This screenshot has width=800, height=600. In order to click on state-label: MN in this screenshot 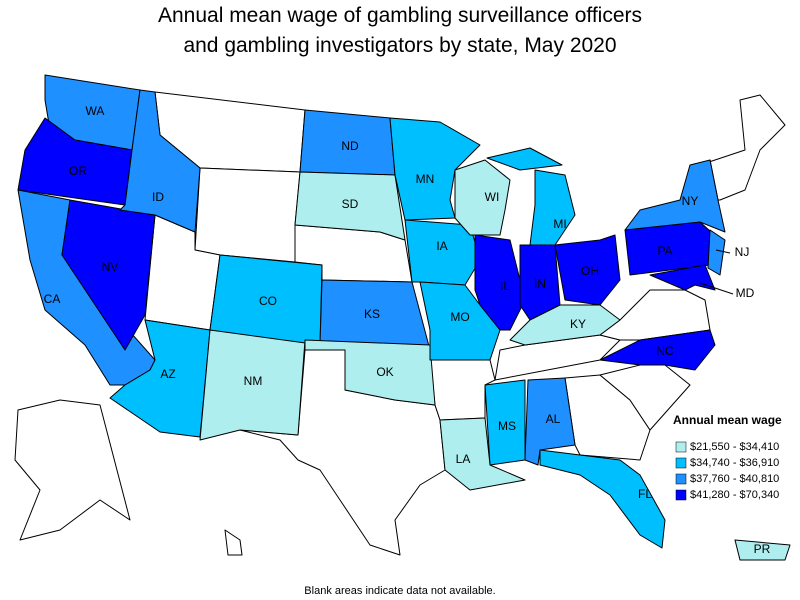, I will do `click(425, 179)`.